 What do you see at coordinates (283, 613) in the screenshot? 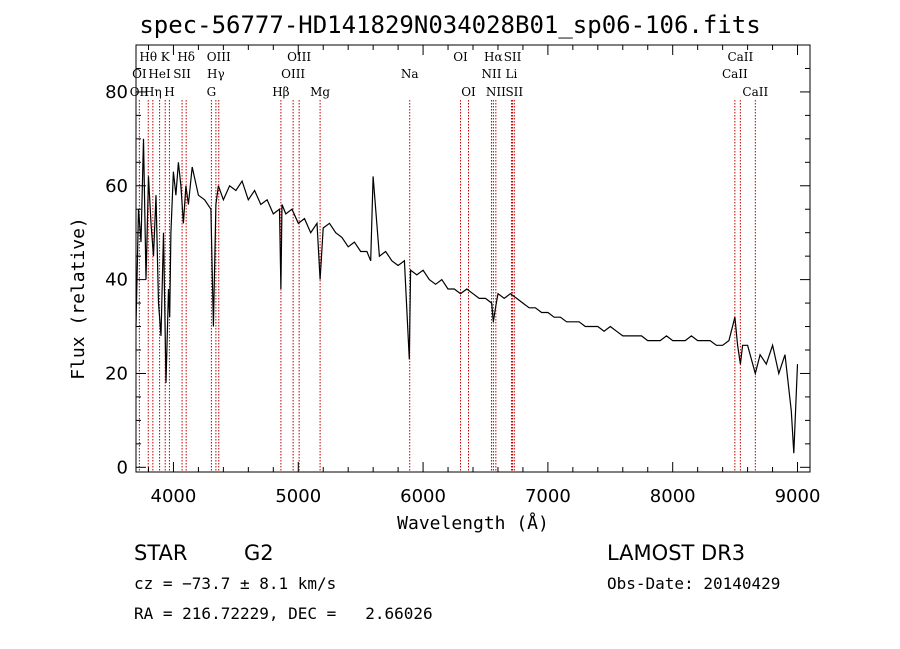
I see `coordinates: RA = 216.72229, DEC = 2.66026` at bounding box center [283, 613].